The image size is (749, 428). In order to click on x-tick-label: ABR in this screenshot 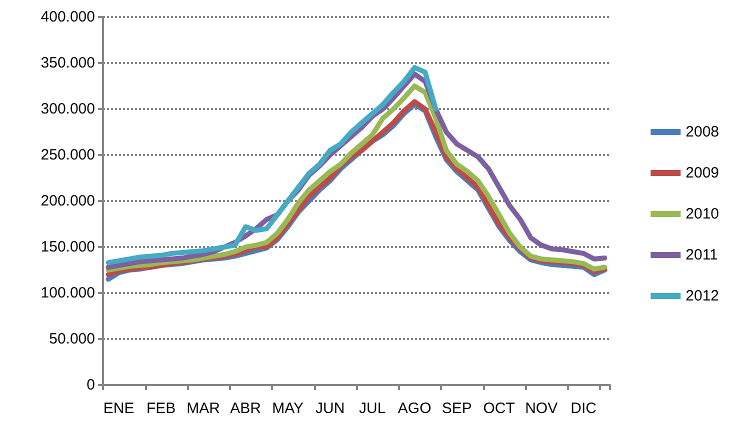, I will do `click(246, 408)`.